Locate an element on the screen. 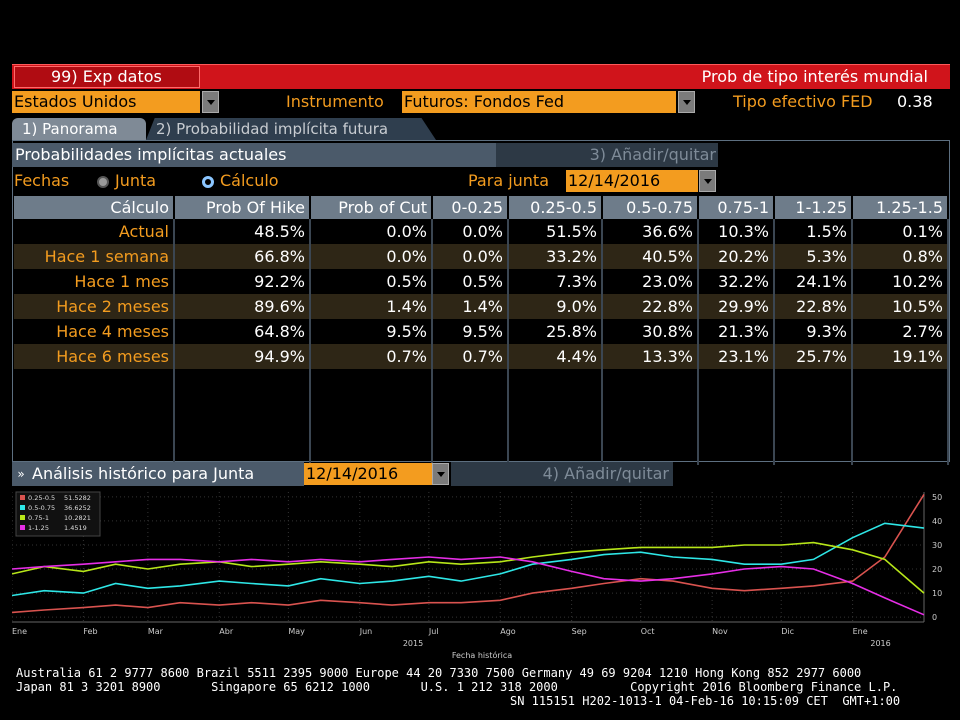 The image size is (960, 720). table-cell: 0.1% is located at coordinates (900, 231).